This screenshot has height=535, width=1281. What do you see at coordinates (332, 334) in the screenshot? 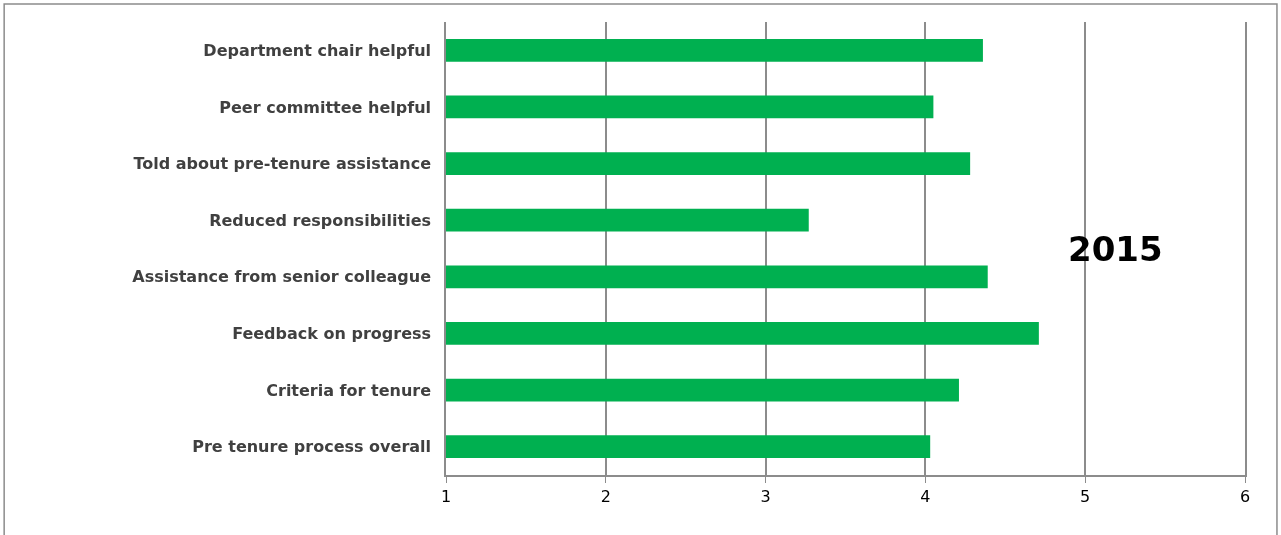
I see `y-tick-label: Feedback on progress` at bounding box center [332, 334].